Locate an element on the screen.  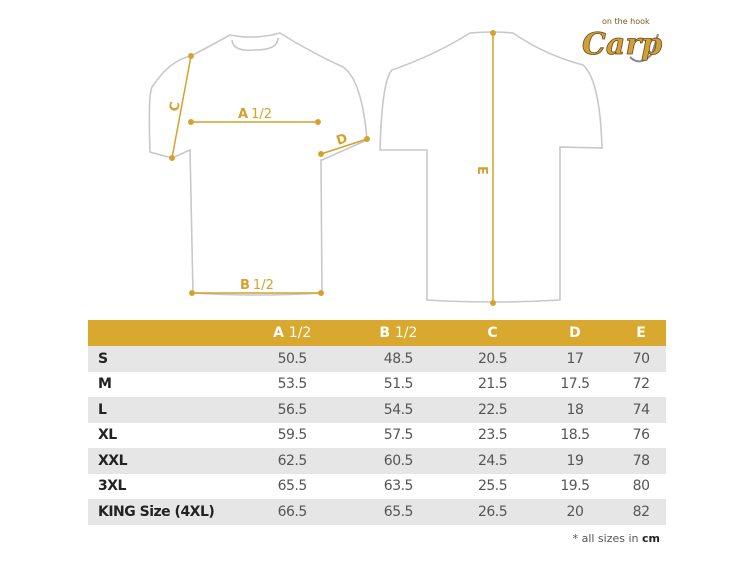
label-c: C is located at coordinates (175, 107).